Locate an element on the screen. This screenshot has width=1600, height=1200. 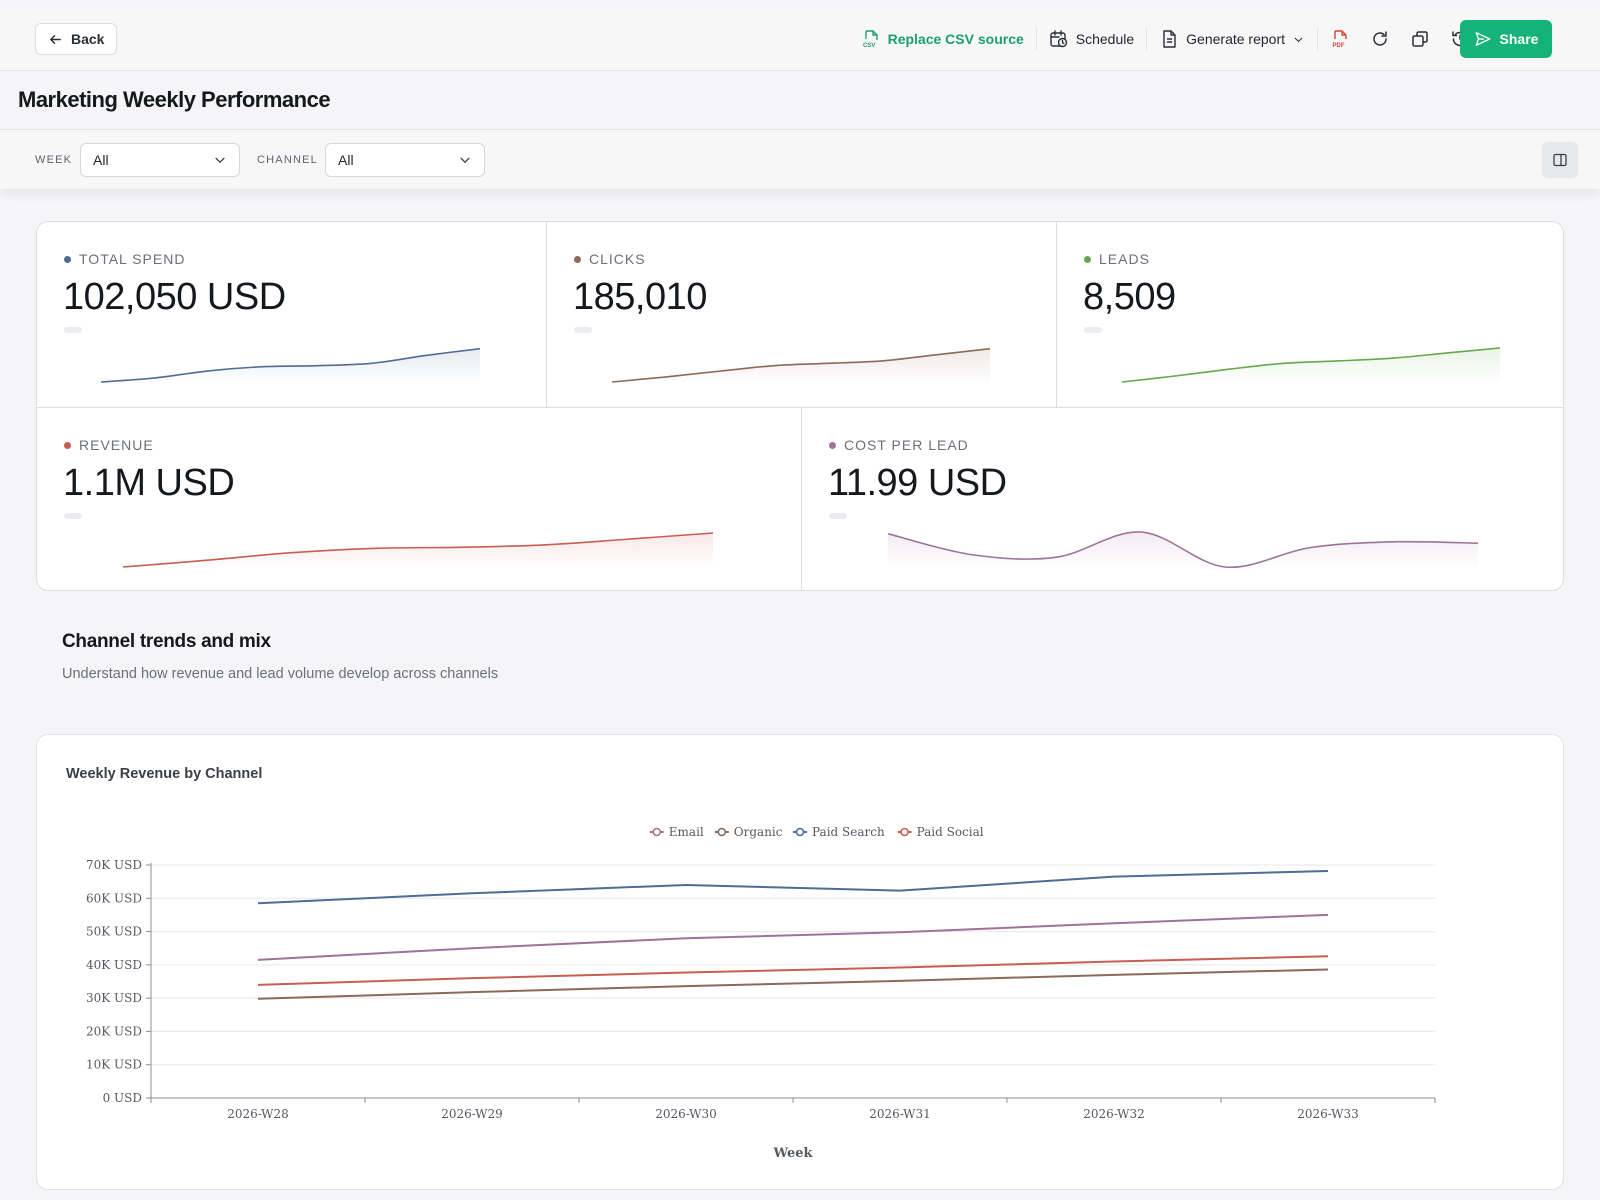
legend-label: Organic is located at coordinates (758, 832).